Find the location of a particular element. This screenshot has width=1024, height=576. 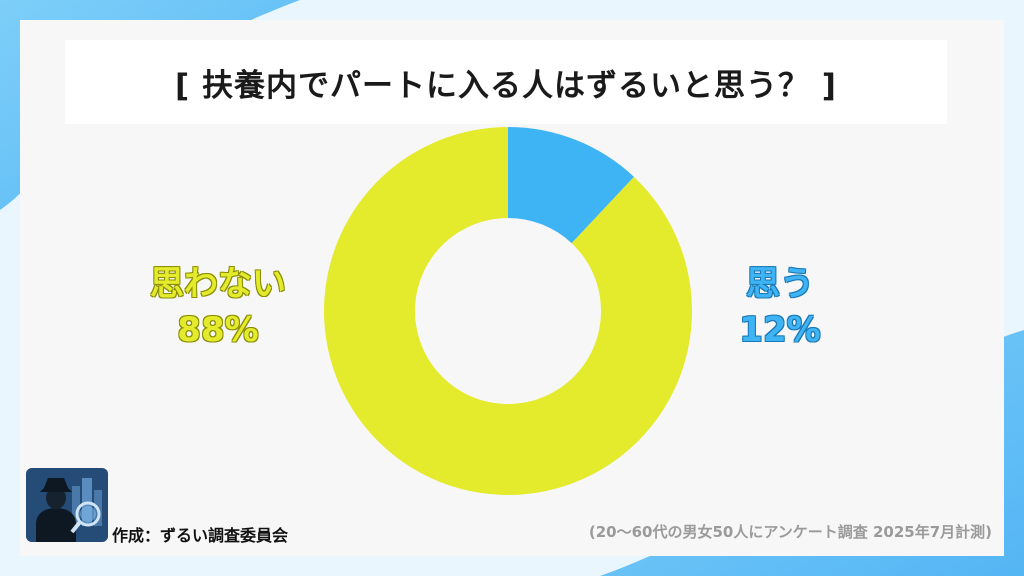

slice-label-omowanai: 思わない 88% is located at coordinates (218, 308).